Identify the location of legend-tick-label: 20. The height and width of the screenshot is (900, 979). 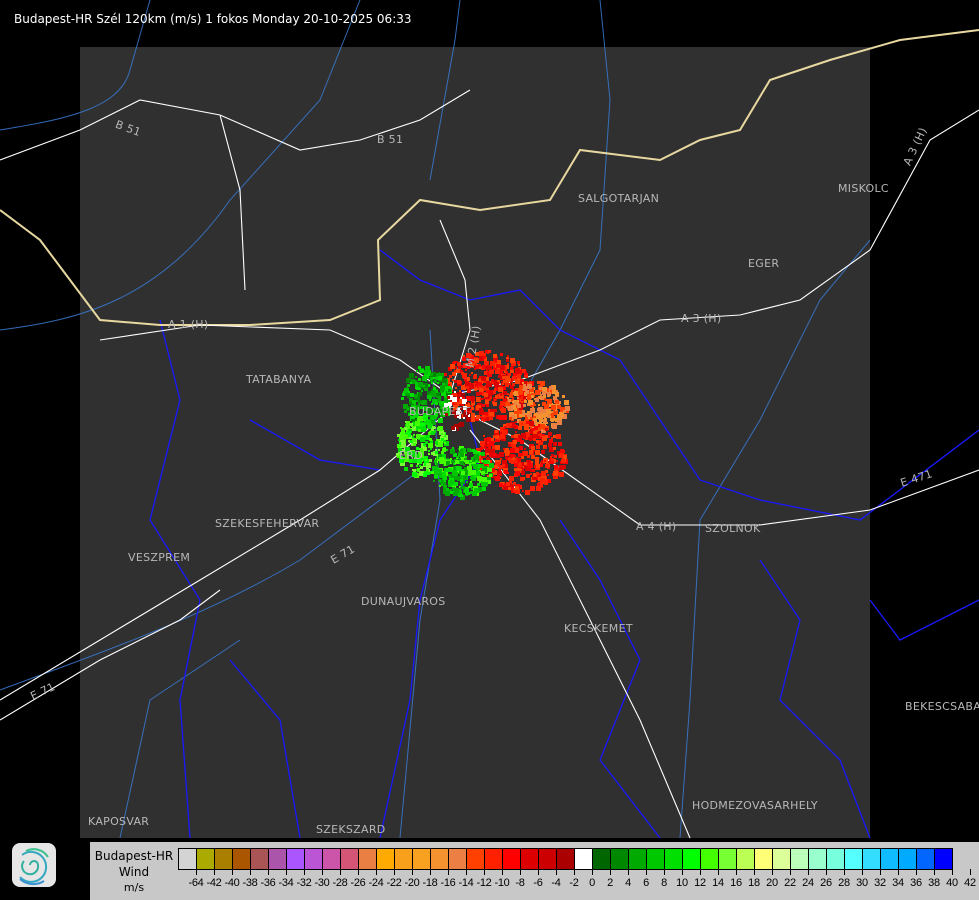
(772, 883).